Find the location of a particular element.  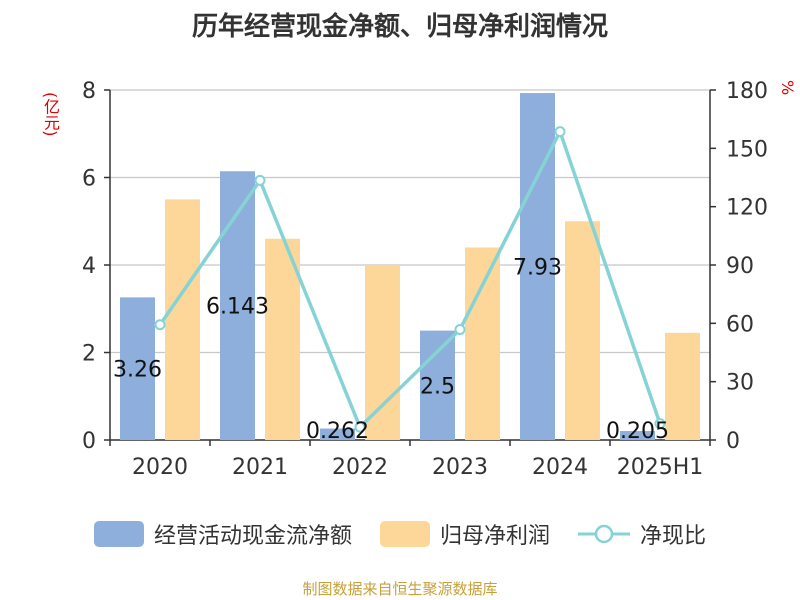

data-label-cashflow: 0.205 is located at coordinates (637, 431).